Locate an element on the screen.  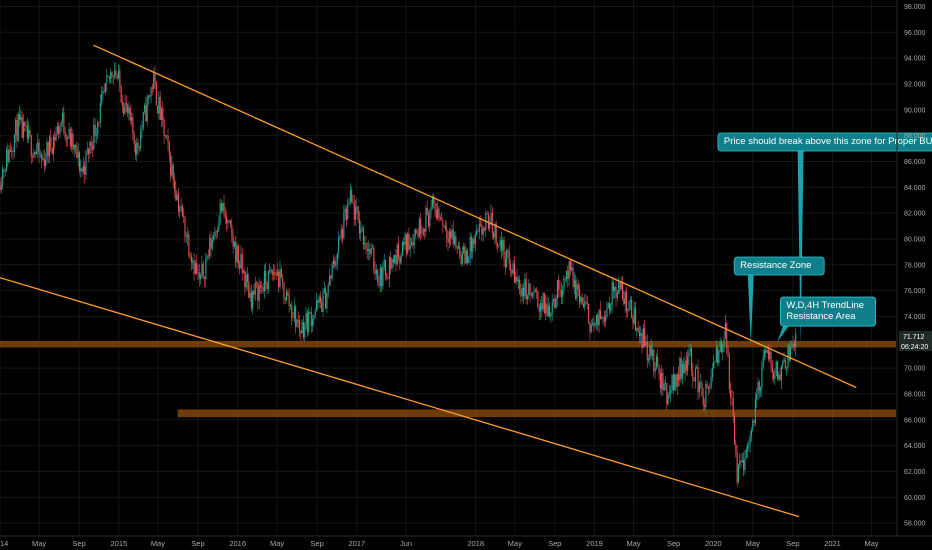
y-tick-label: 74.000 is located at coordinates (915, 317).